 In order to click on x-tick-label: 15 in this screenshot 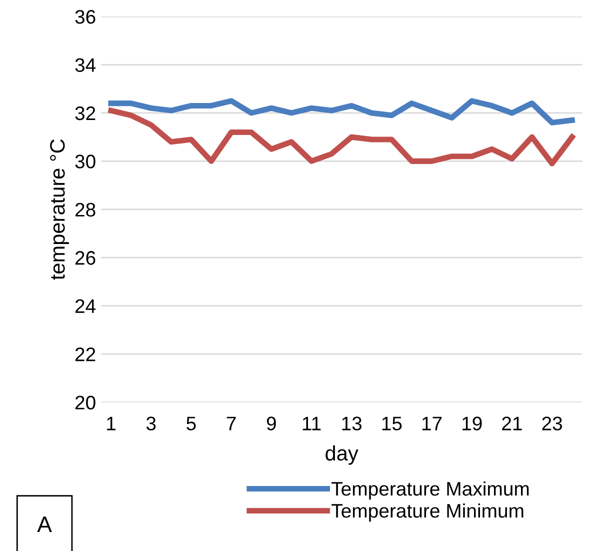, I will do `click(392, 423)`.